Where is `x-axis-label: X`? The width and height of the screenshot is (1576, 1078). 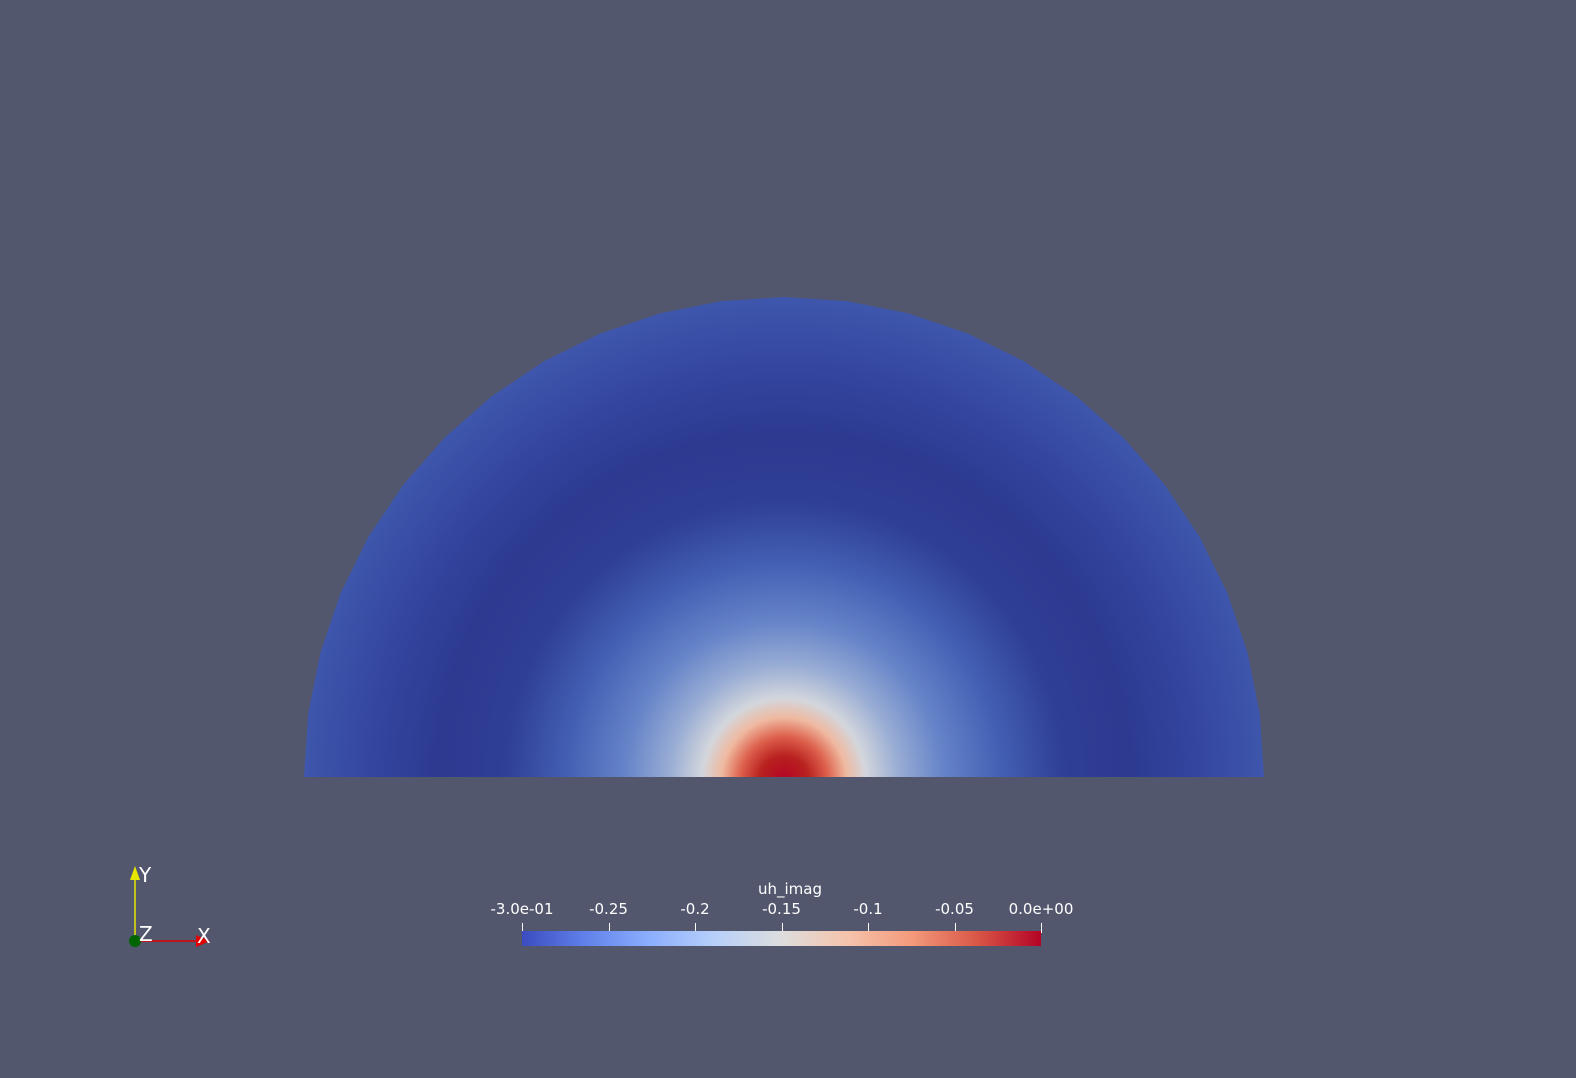 x-axis-label: X is located at coordinates (204, 936).